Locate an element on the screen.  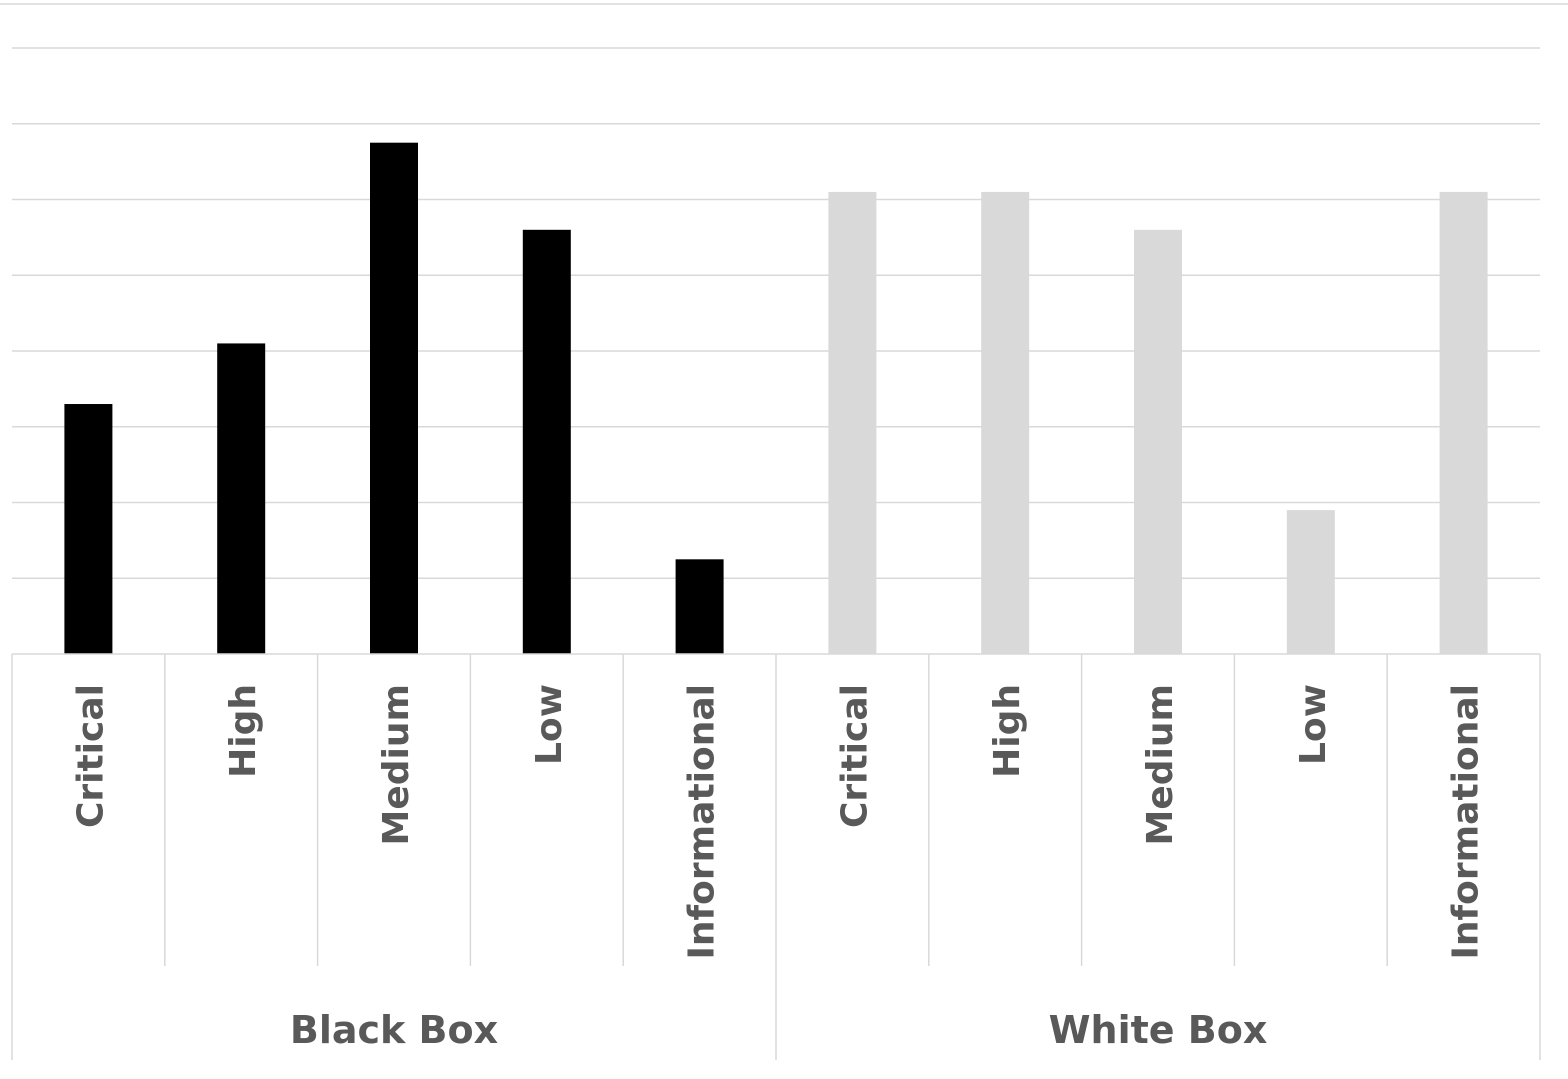
bar-white-box-high is located at coordinates (1005, 423).